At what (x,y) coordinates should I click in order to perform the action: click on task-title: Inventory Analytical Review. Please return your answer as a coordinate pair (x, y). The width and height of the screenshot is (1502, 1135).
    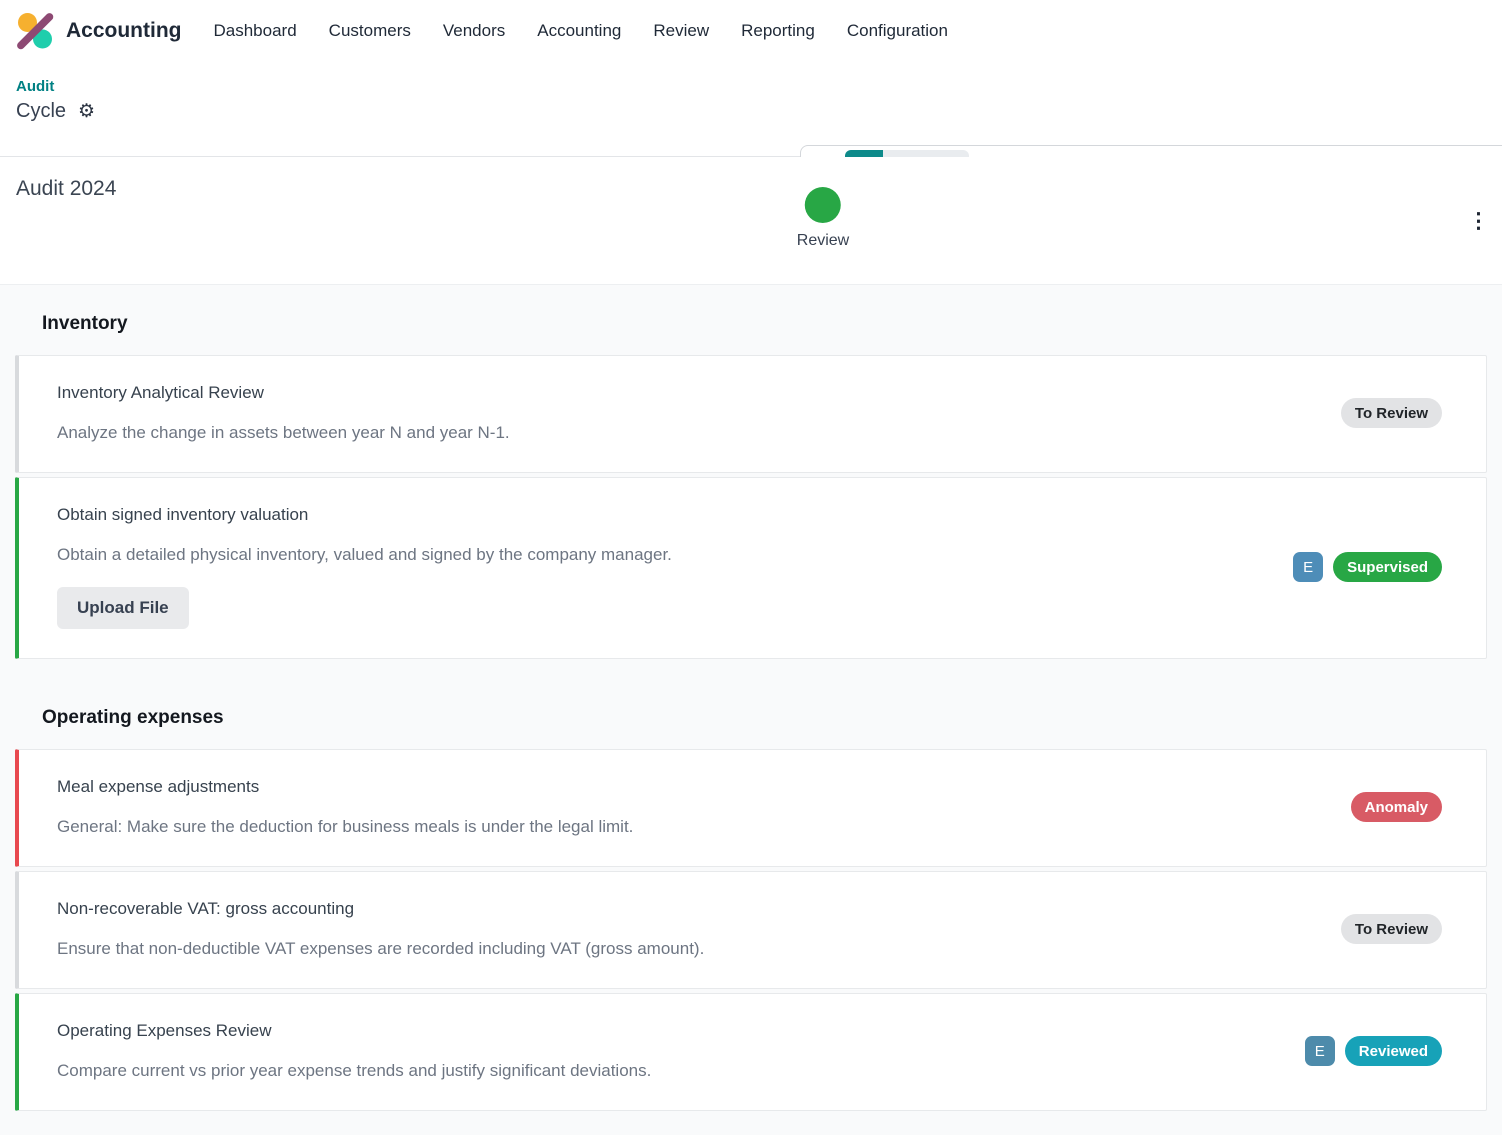
    Looking at the image, I should click on (160, 392).